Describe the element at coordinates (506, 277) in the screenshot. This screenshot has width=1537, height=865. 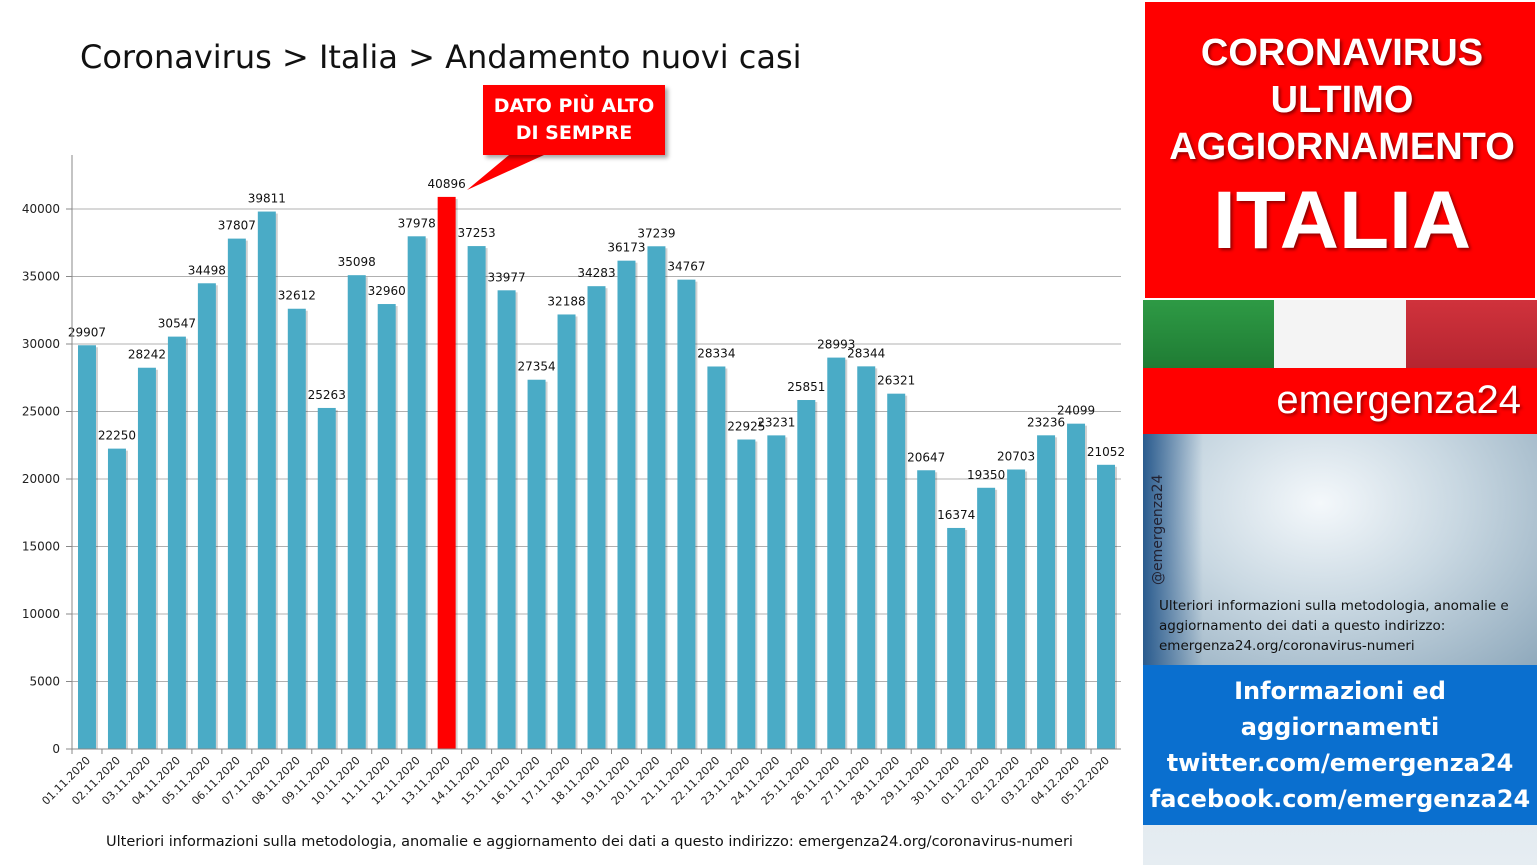
I see `bar-value-label: 33977` at that location.